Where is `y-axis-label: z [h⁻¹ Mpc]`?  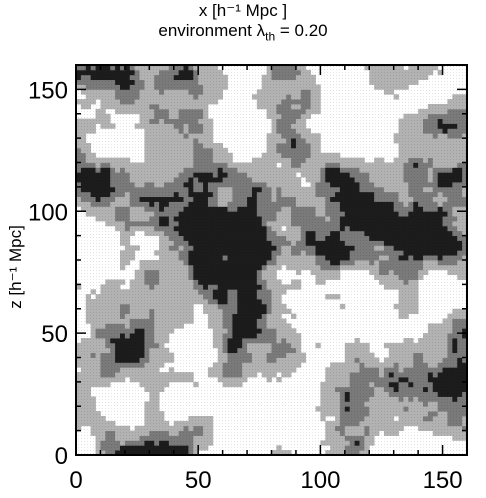 y-axis-label: z [h⁻¹ Mpc] is located at coordinates (15, 267).